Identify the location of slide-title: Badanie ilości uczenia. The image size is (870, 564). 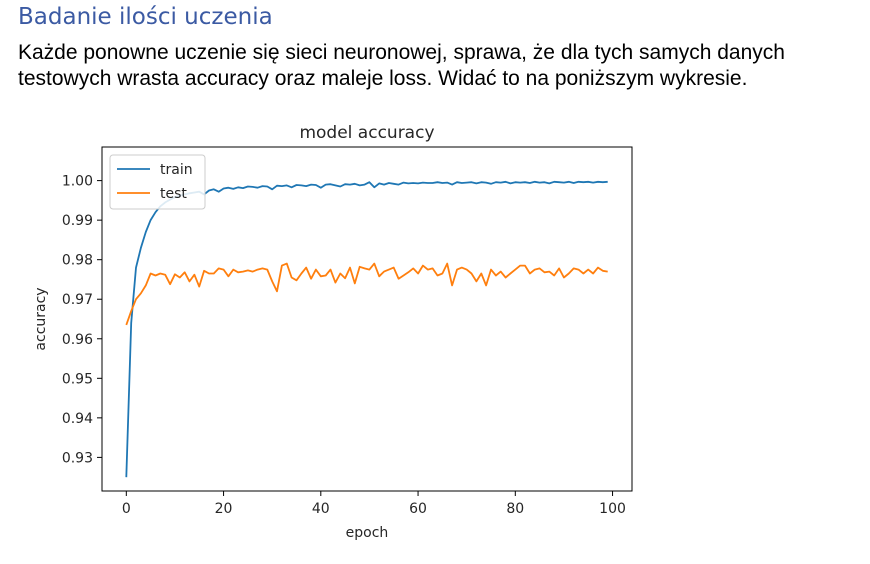
(145, 17).